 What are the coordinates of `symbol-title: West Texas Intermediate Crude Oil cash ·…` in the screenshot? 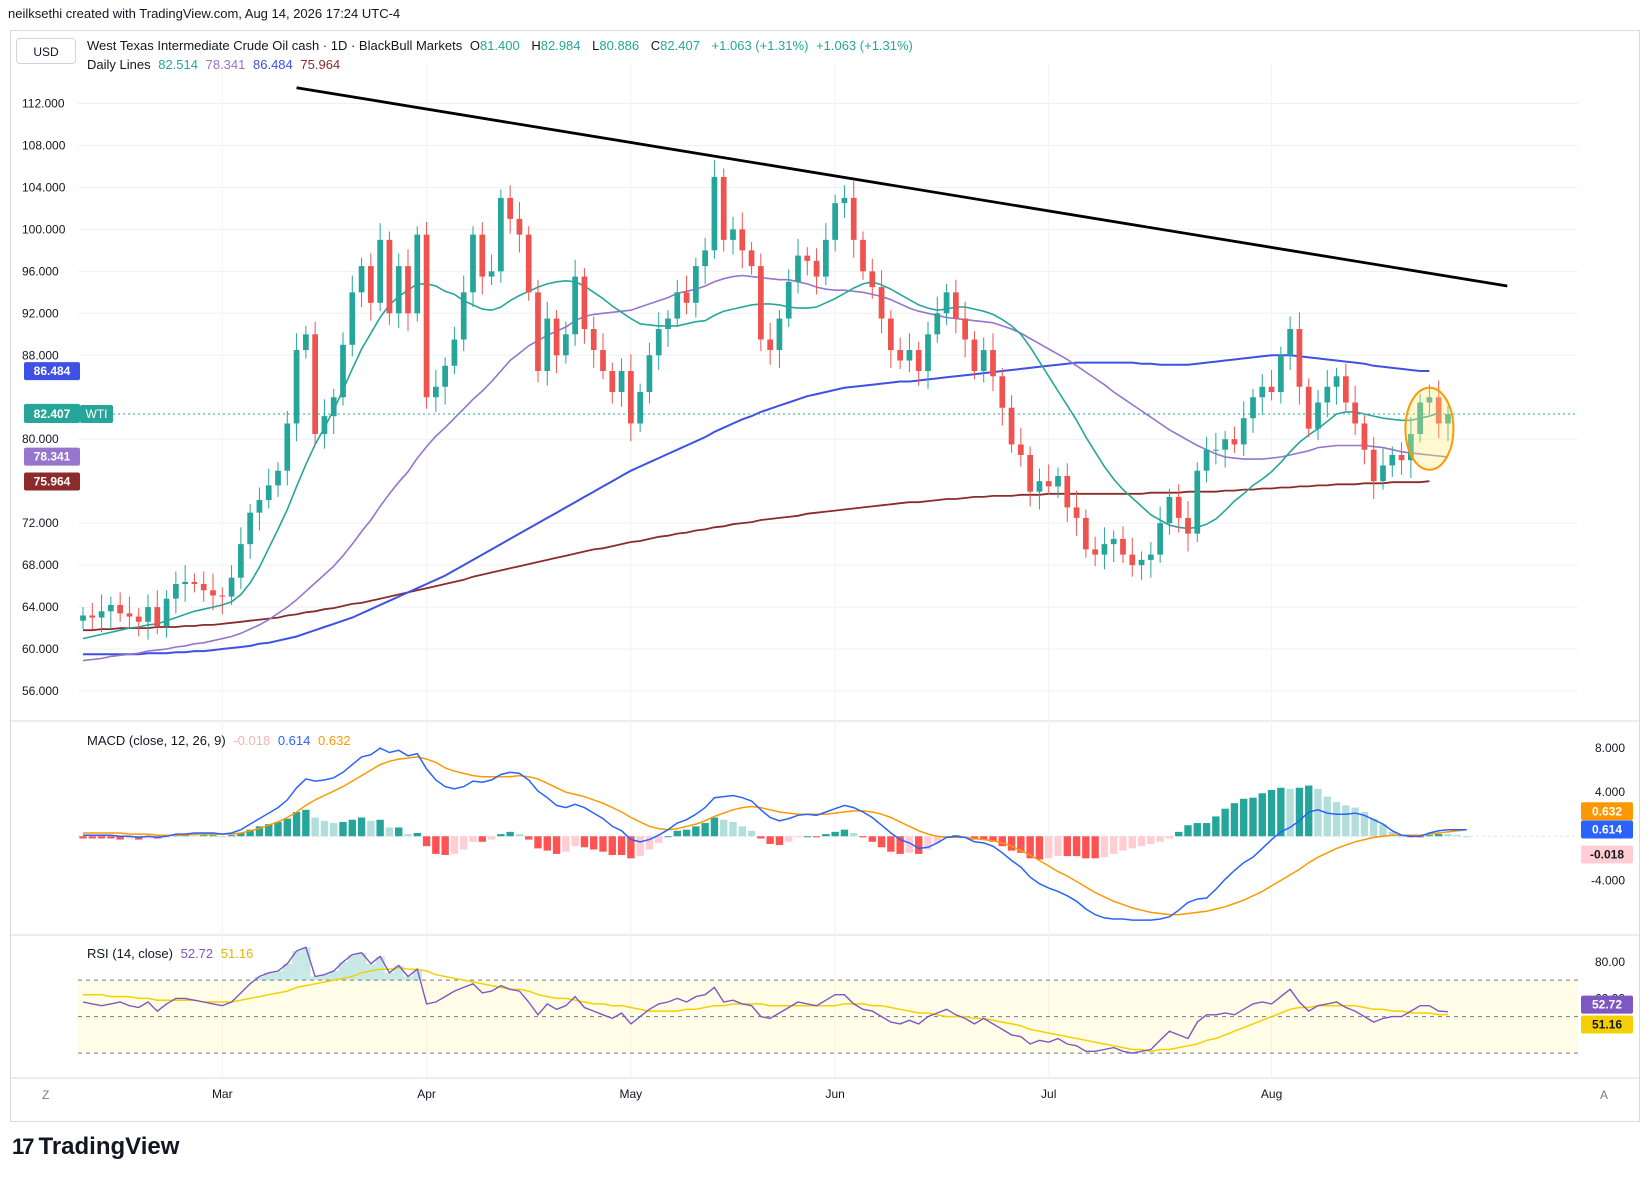 It's located at (275, 45).